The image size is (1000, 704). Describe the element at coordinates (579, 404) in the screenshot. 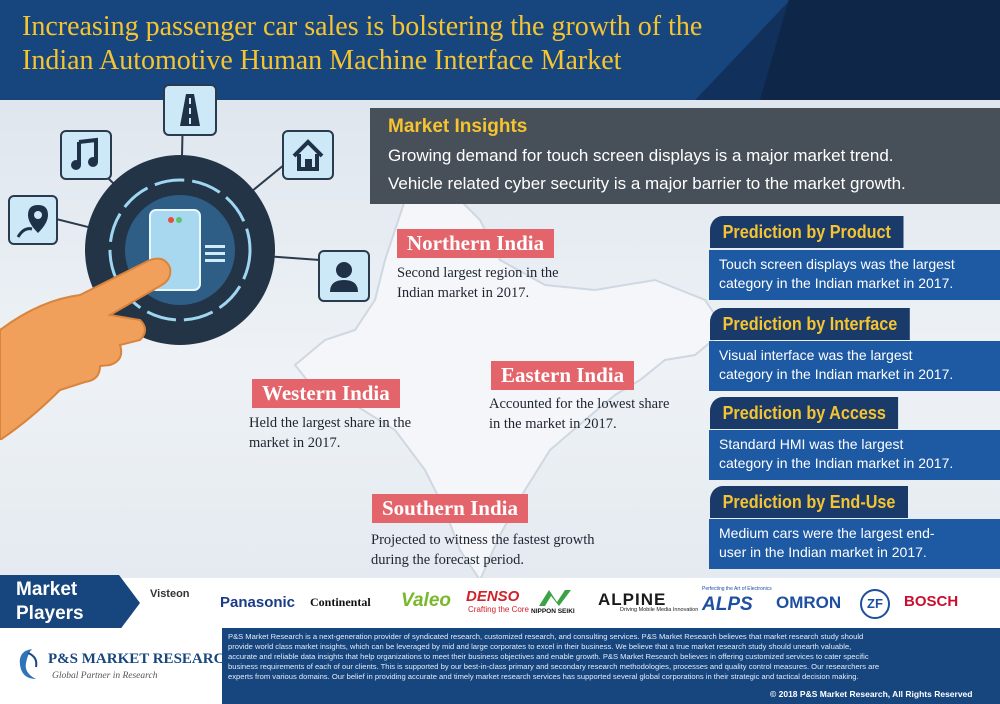

I see `region-text-line: Accounted for the lowest share` at that location.